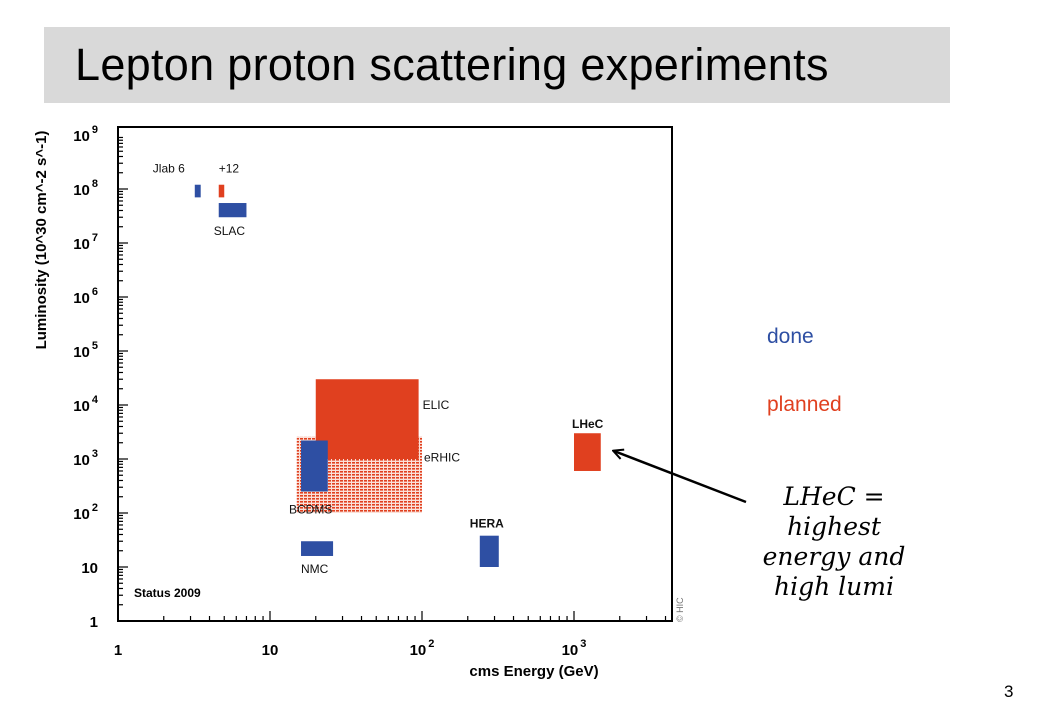  I want to click on experiment-box-lhec, so click(587, 452).